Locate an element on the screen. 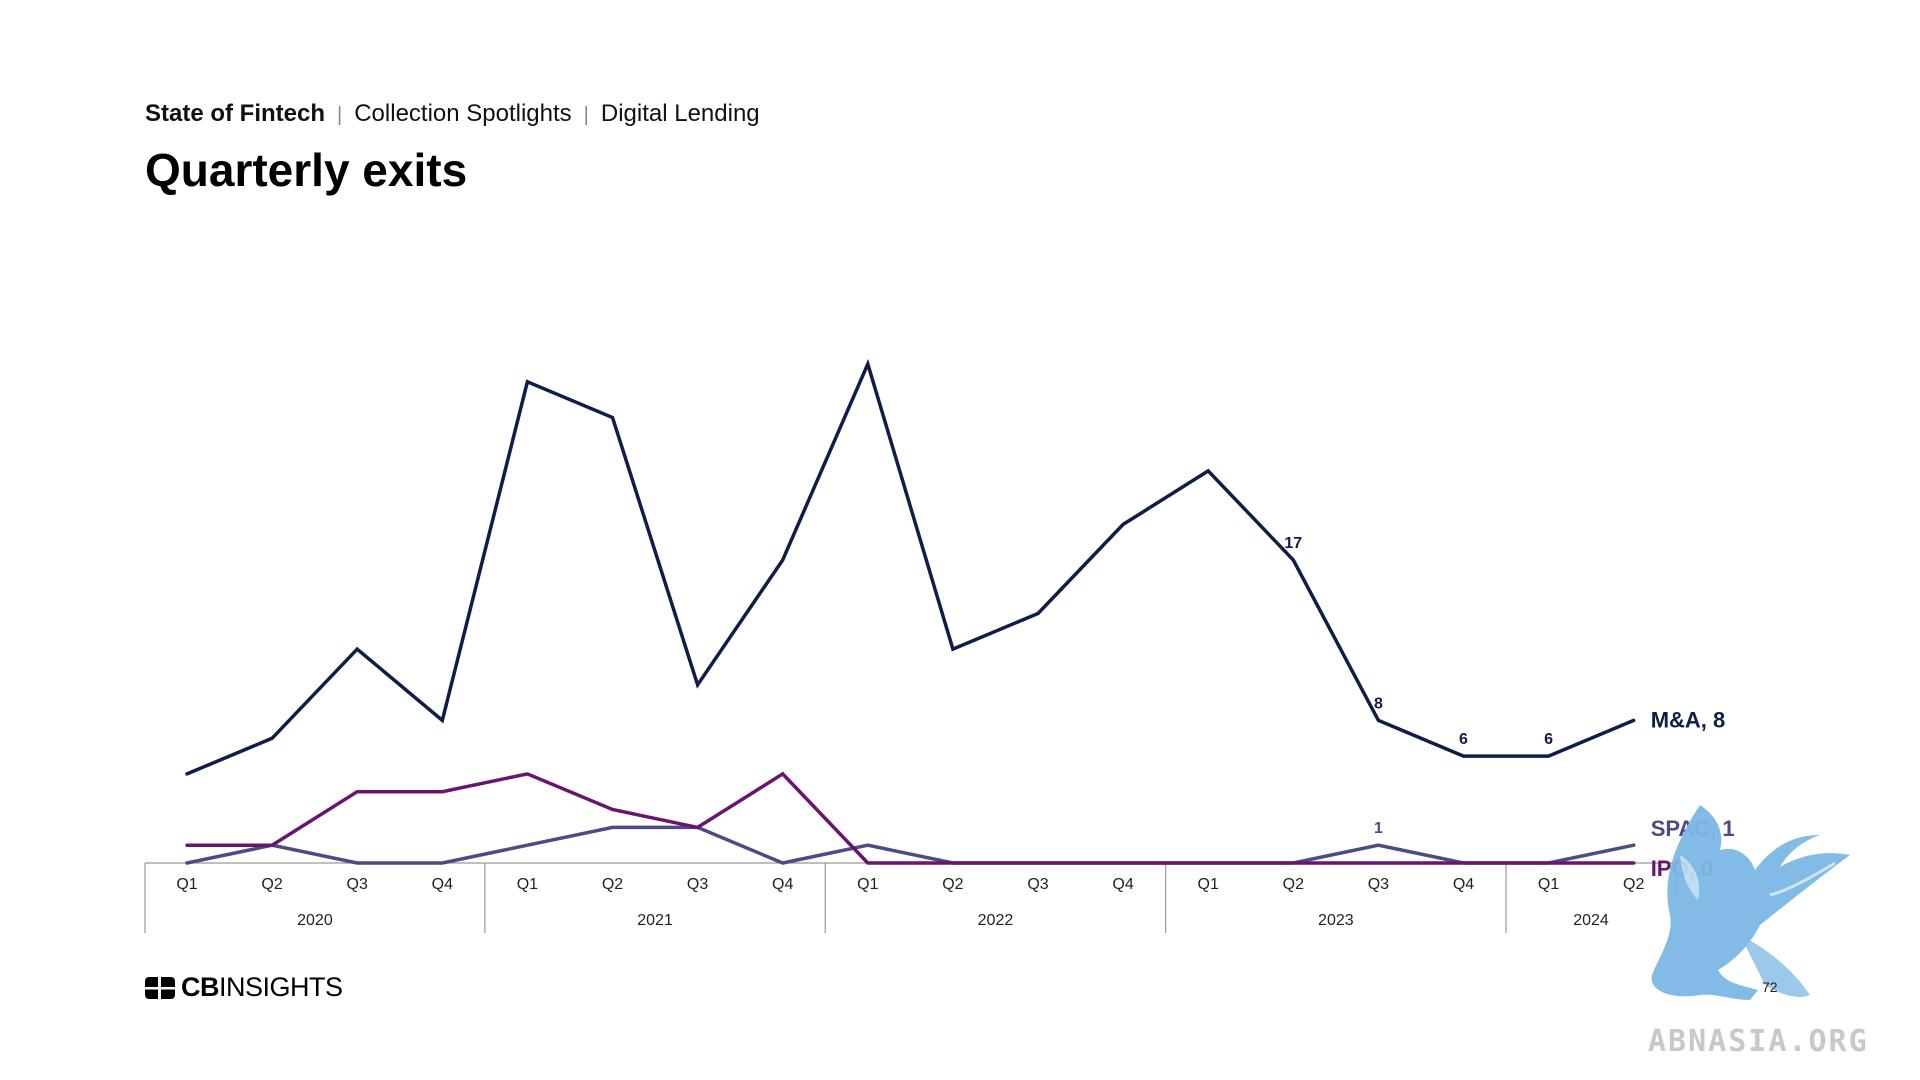 This screenshot has width=1920, height=1080. logo-text-bold: CB is located at coordinates (200, 987).